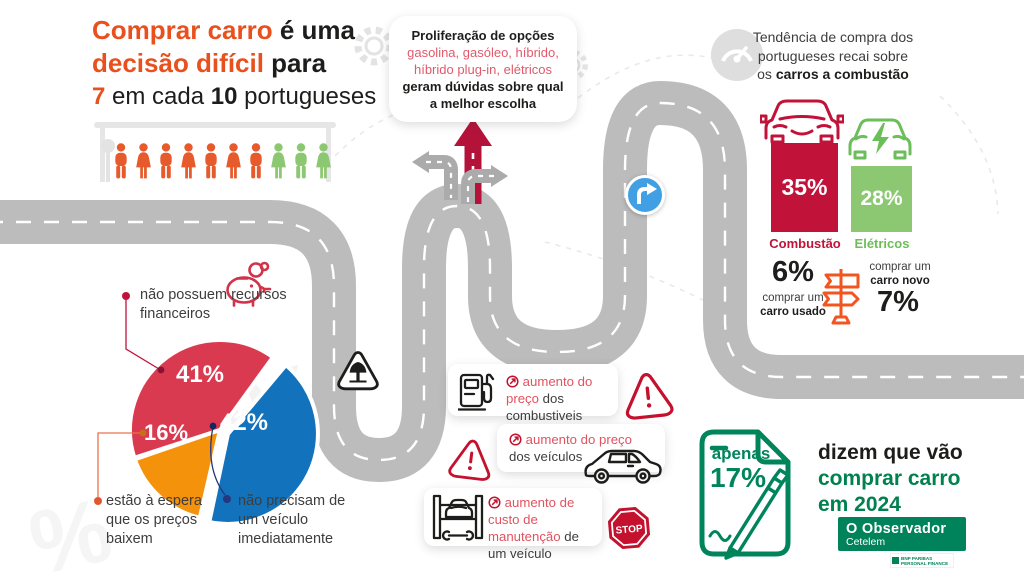 Image resolution: width=1024 pixels, height=581 pixels. What do you see at coordinates (483, 52) in the screenshot?
I see `options-pink-1: gasolina, gasóleo, híbrido,` at bounding box center [483, 52].